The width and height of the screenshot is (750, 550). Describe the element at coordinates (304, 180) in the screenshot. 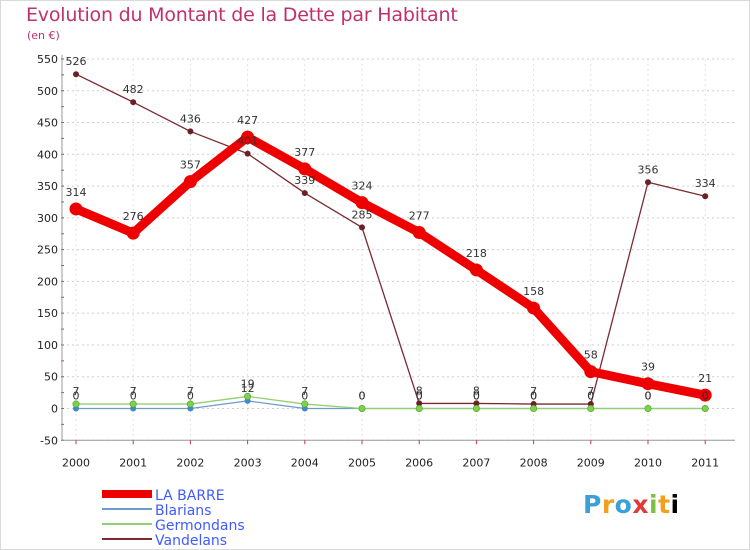

I see `data-label: 339` at that location.